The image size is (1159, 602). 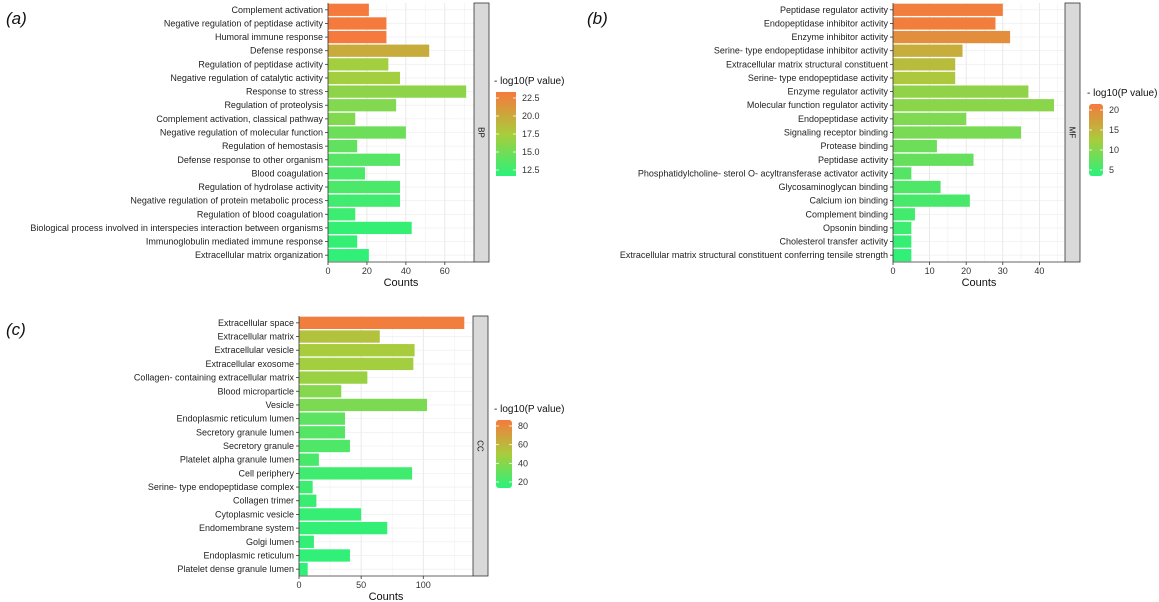 What do you see at coordinates (277, 10) in the screenshot?
I see `category-label: Complement activation` at bounding box center [277, 10].